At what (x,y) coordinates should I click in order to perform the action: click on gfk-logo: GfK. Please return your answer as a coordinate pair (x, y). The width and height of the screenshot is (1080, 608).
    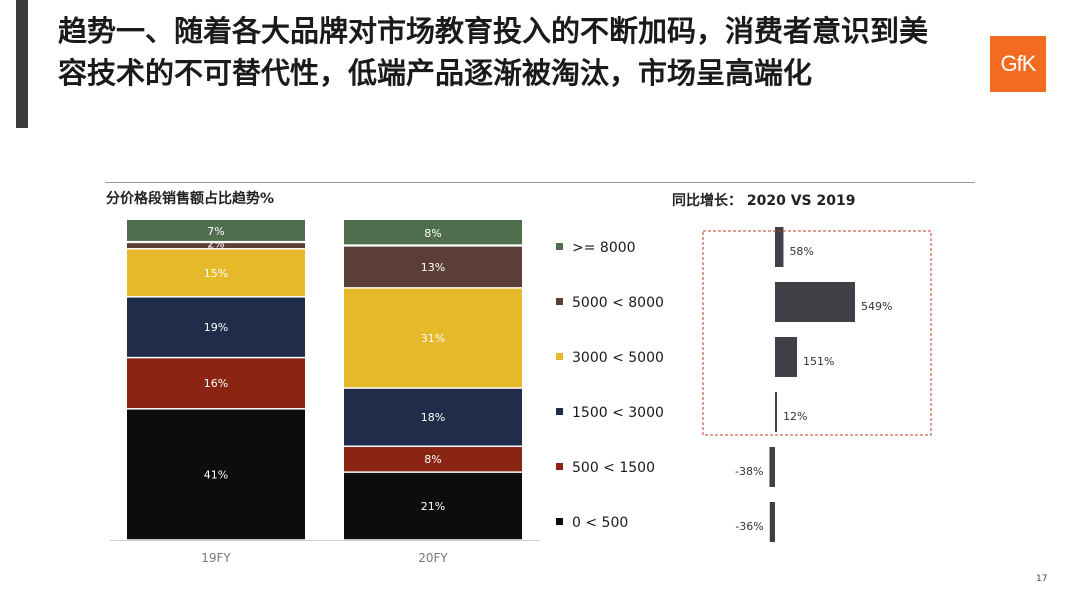
    Looking at the image, I should click on (1018, 64).